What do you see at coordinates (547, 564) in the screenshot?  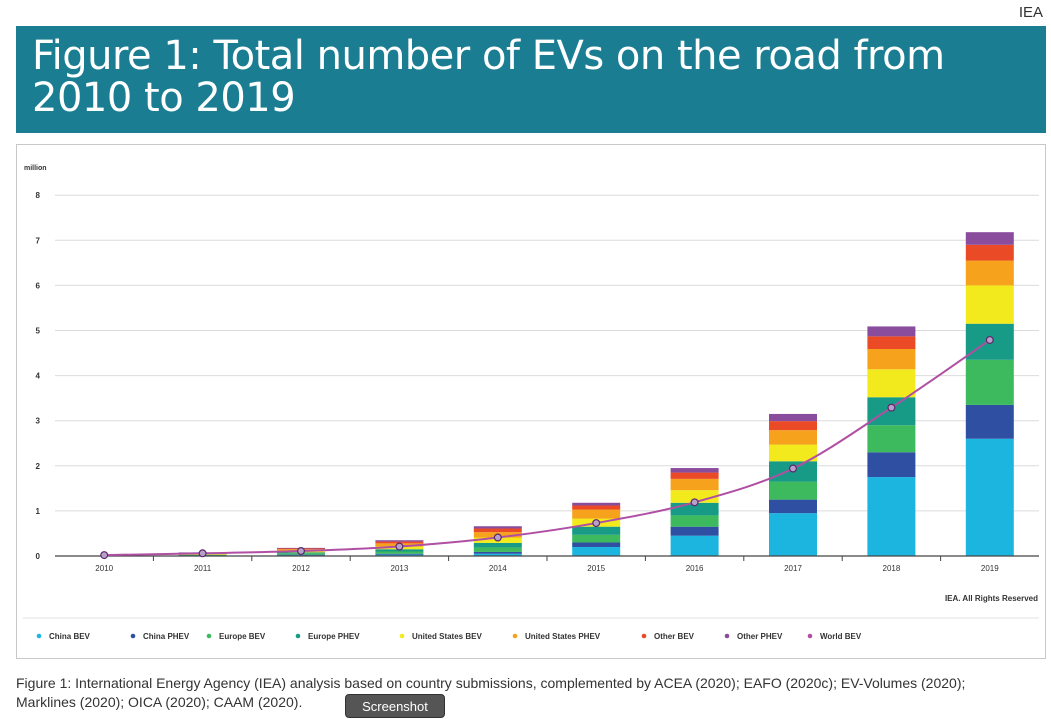 I see `x-axis: 2010 2011 2012 2013 2014 2015 2016 2017 2018 2019` at bounding box center [547, 564].